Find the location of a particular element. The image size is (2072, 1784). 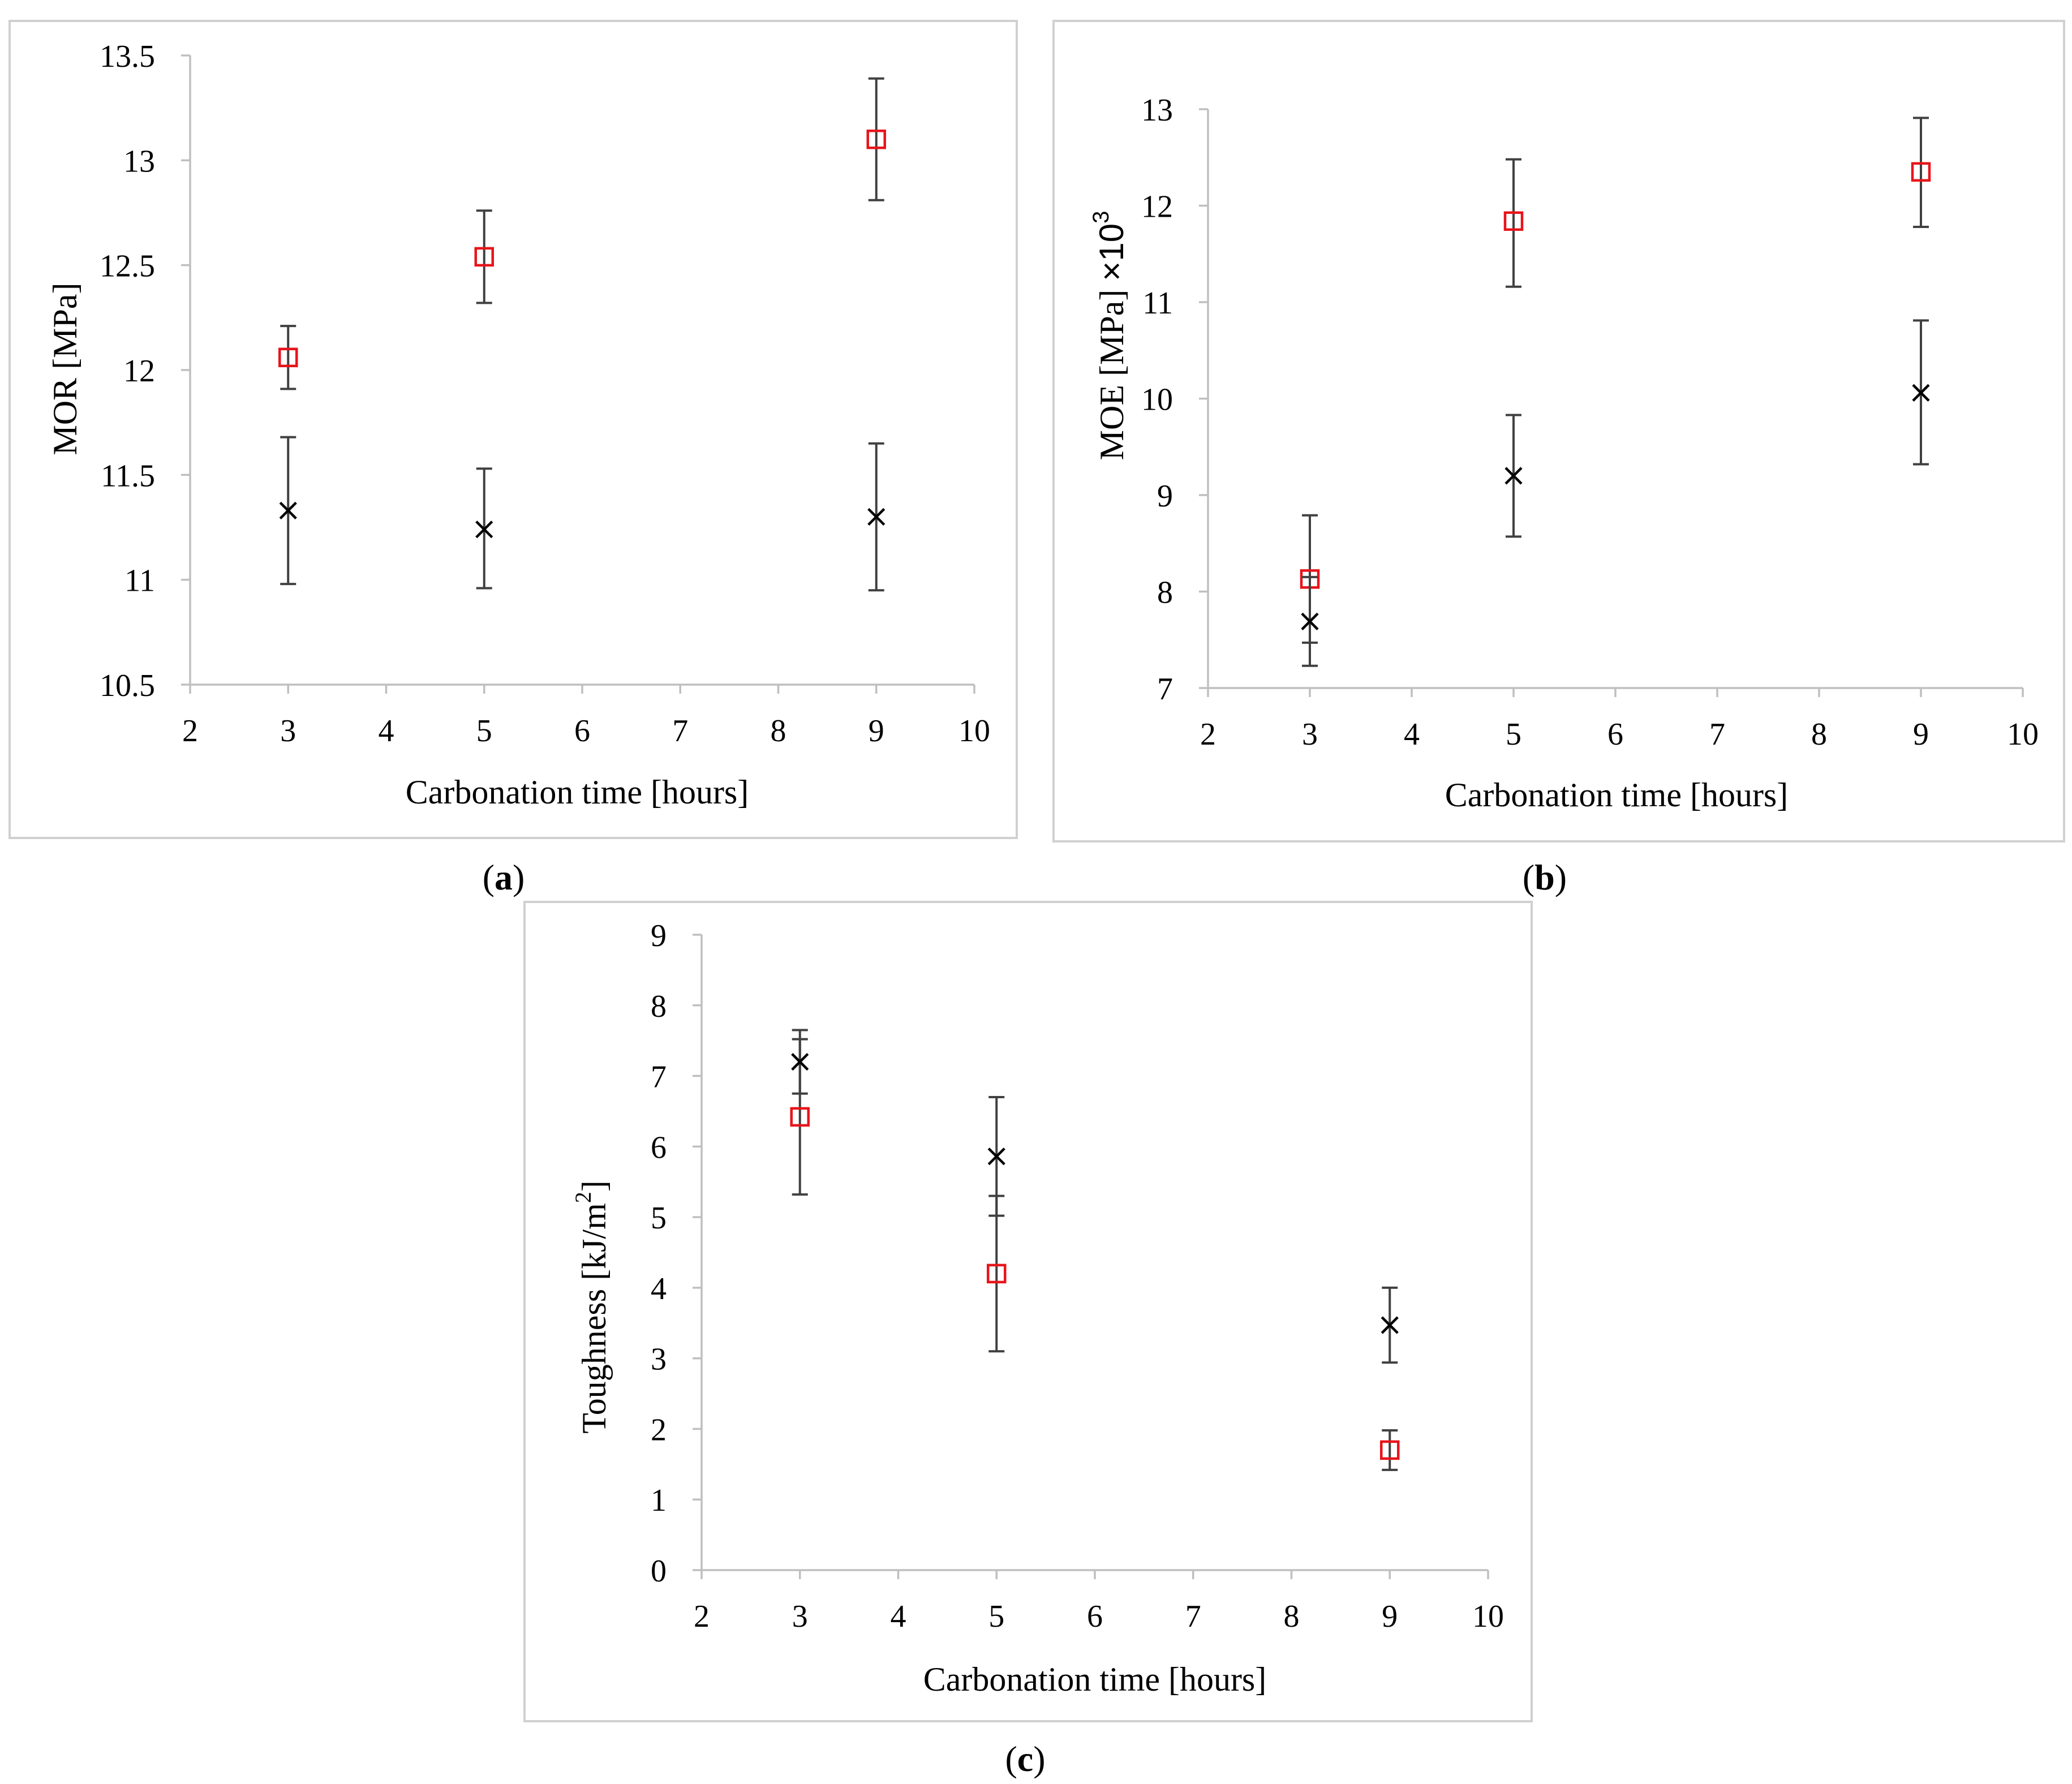

chart-c-y-tick-label: 2 is located at coordinates (659, 1429).